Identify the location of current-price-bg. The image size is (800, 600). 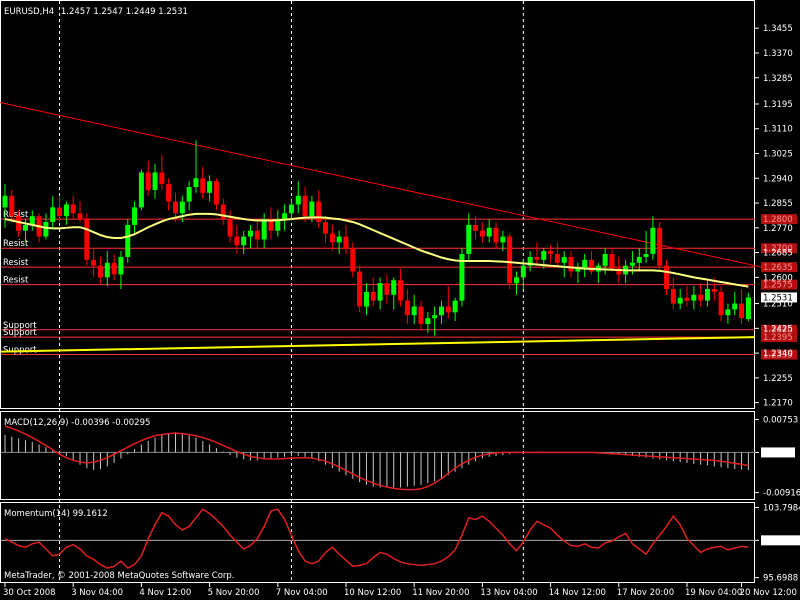
(779, 297).